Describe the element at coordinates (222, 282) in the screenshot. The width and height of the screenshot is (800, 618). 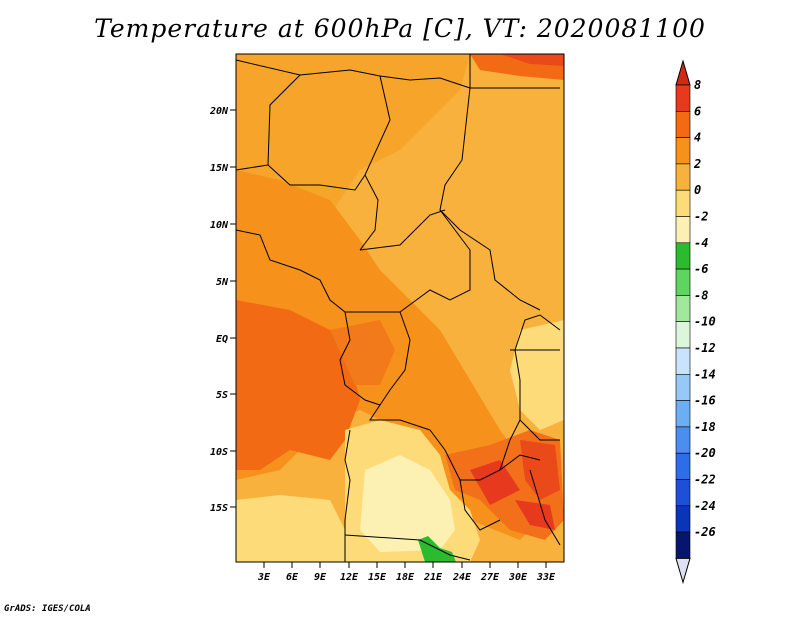
I see `lat-label: 5N` at that location.